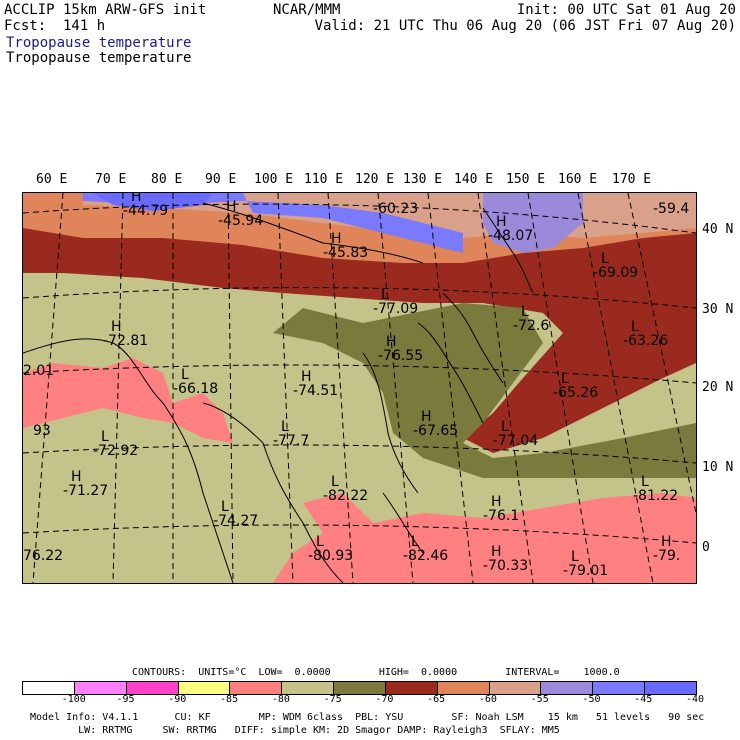 Image resolution: width=740 pixels, height=740 pixels. Describe the element at coordinates (516, 441) in the screenshot. I see `extremum-value: -77.04` at that location.